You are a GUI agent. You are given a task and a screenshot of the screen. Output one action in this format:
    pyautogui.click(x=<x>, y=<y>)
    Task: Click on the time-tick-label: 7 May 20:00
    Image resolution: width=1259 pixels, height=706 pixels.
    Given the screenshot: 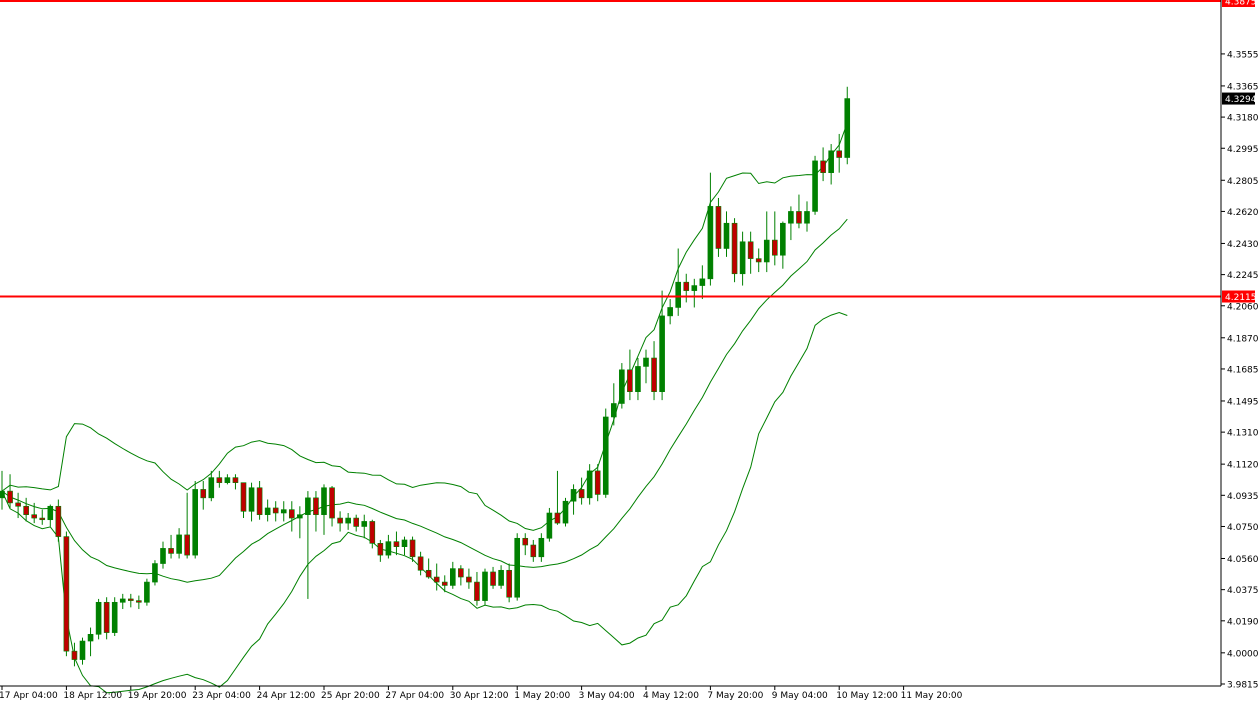 What is the action you would take?
    pyautogui.click(x=735, y=696)
    